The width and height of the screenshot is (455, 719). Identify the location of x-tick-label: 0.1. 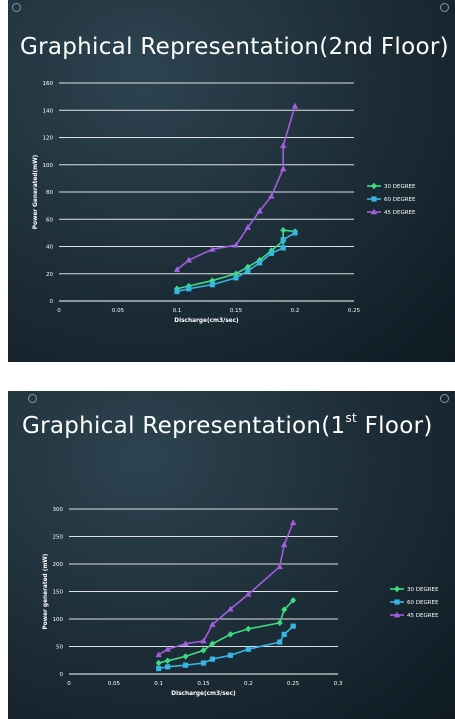
(177, 311).